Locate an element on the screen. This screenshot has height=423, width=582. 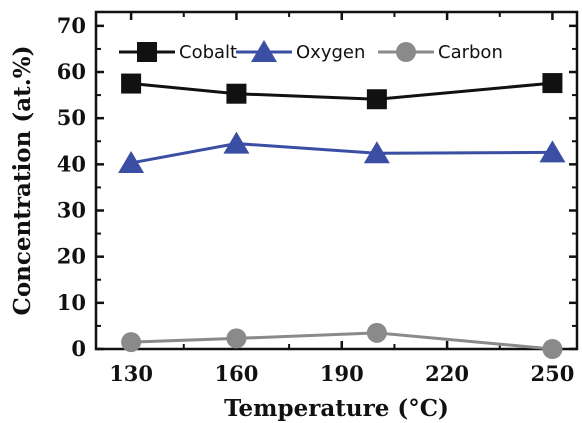
legend: Cobalt Oxygen Carbon is located at coordinates (311, 51).